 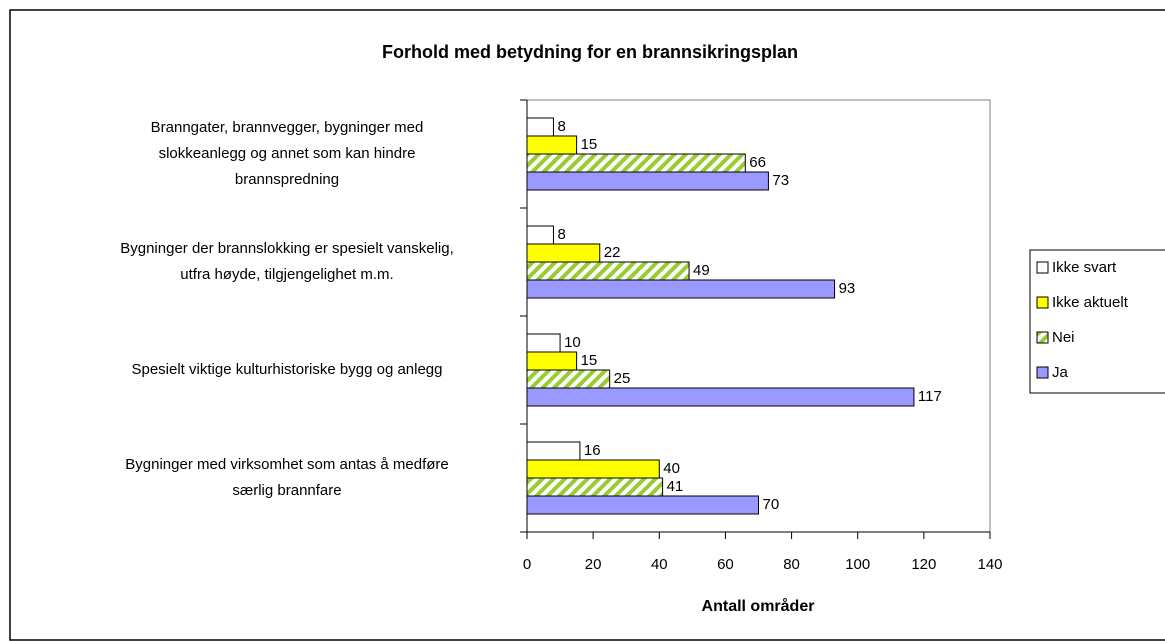 What do you see at coordinates (857, 564) in the screenshot?
I see `x-tick-label: 100` at bounding box center [857, 564].